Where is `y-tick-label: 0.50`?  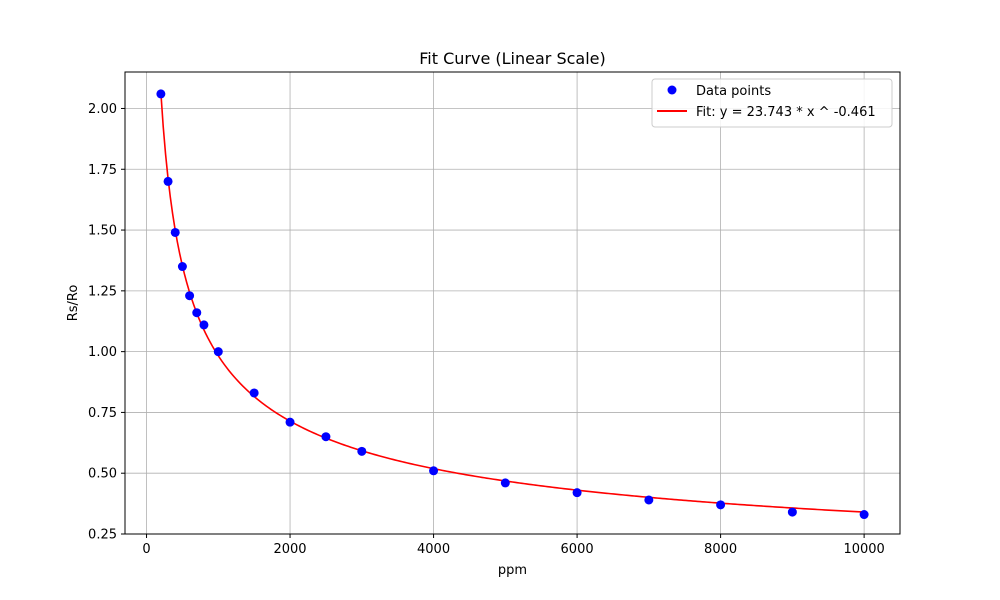 y-tick-label: 0.50 is located at coordinates (102, 474).